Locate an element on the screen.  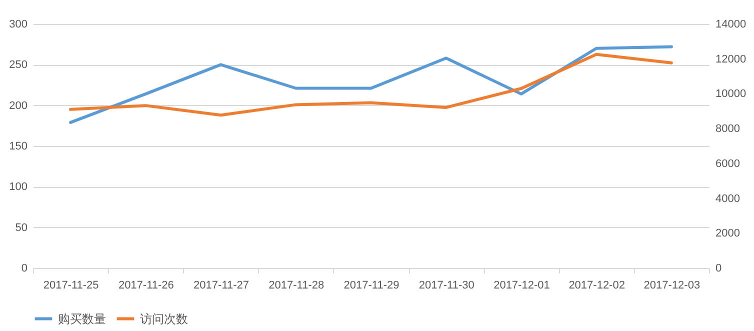
x-tick-label: 2017-11-29 is located at coordinates (372, 286).